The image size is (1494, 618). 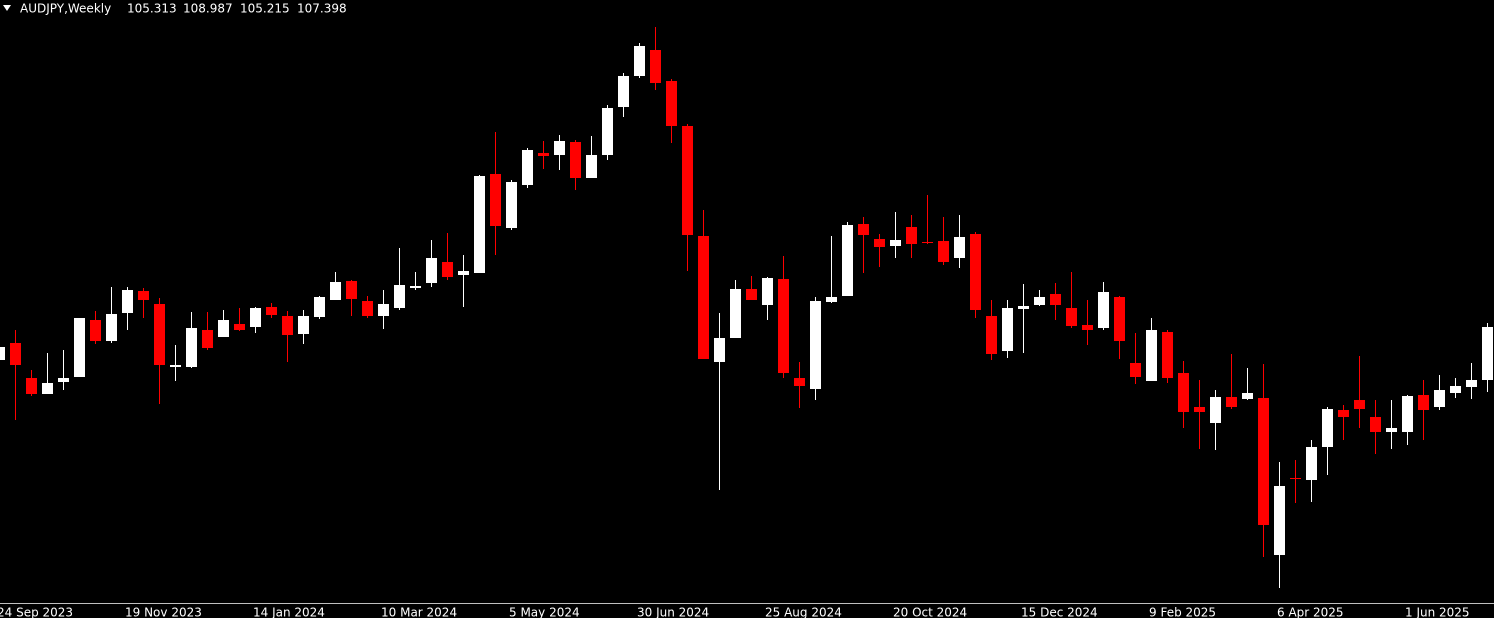 What do you see at coordinates (930, 612) in the screenshot?
I see `x-tick-label: 20 Oct 2024` at bounding box center [930, 612].